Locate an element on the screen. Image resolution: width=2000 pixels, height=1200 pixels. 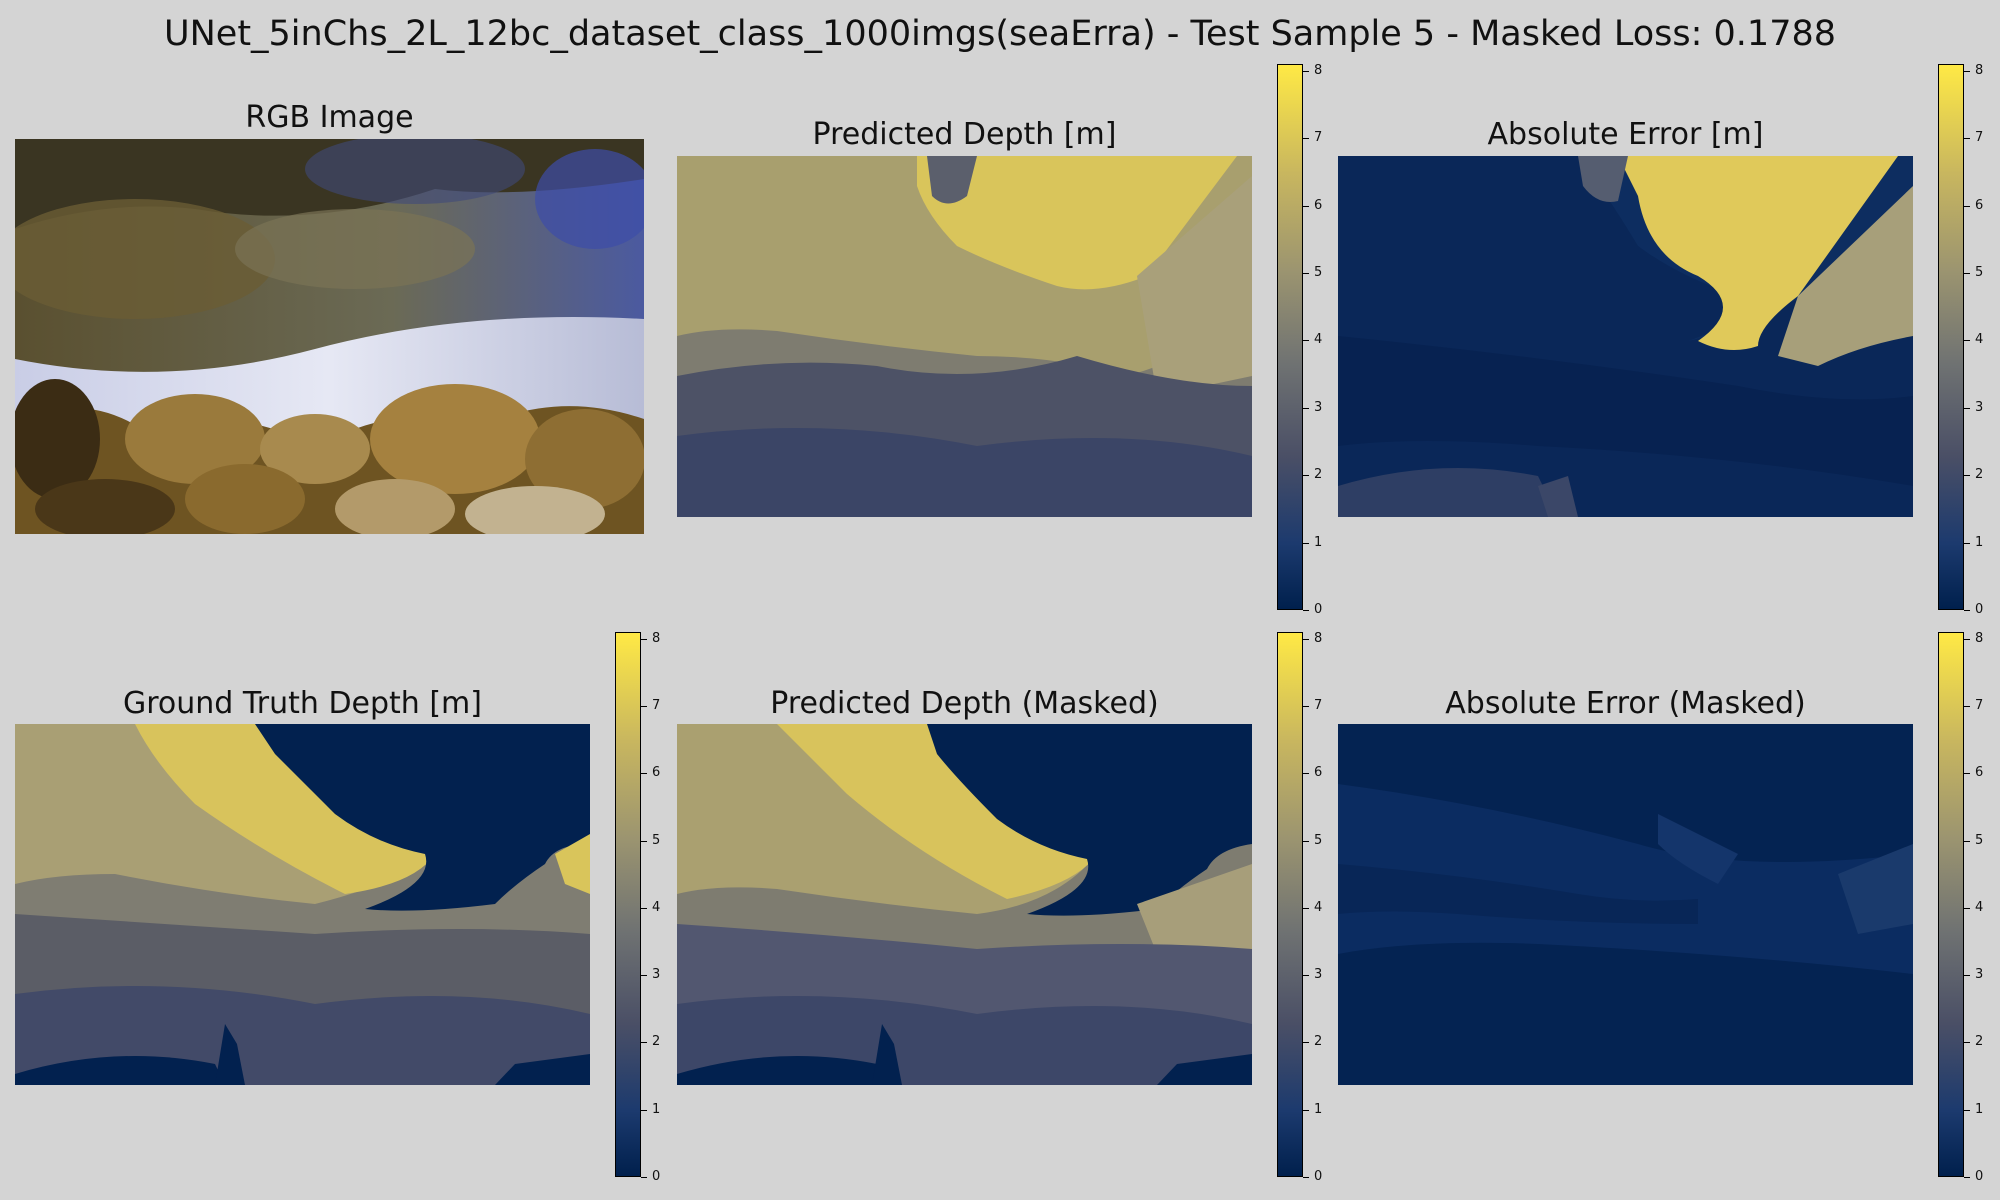
absolute-error-image is located at coordinates (1625, 336).